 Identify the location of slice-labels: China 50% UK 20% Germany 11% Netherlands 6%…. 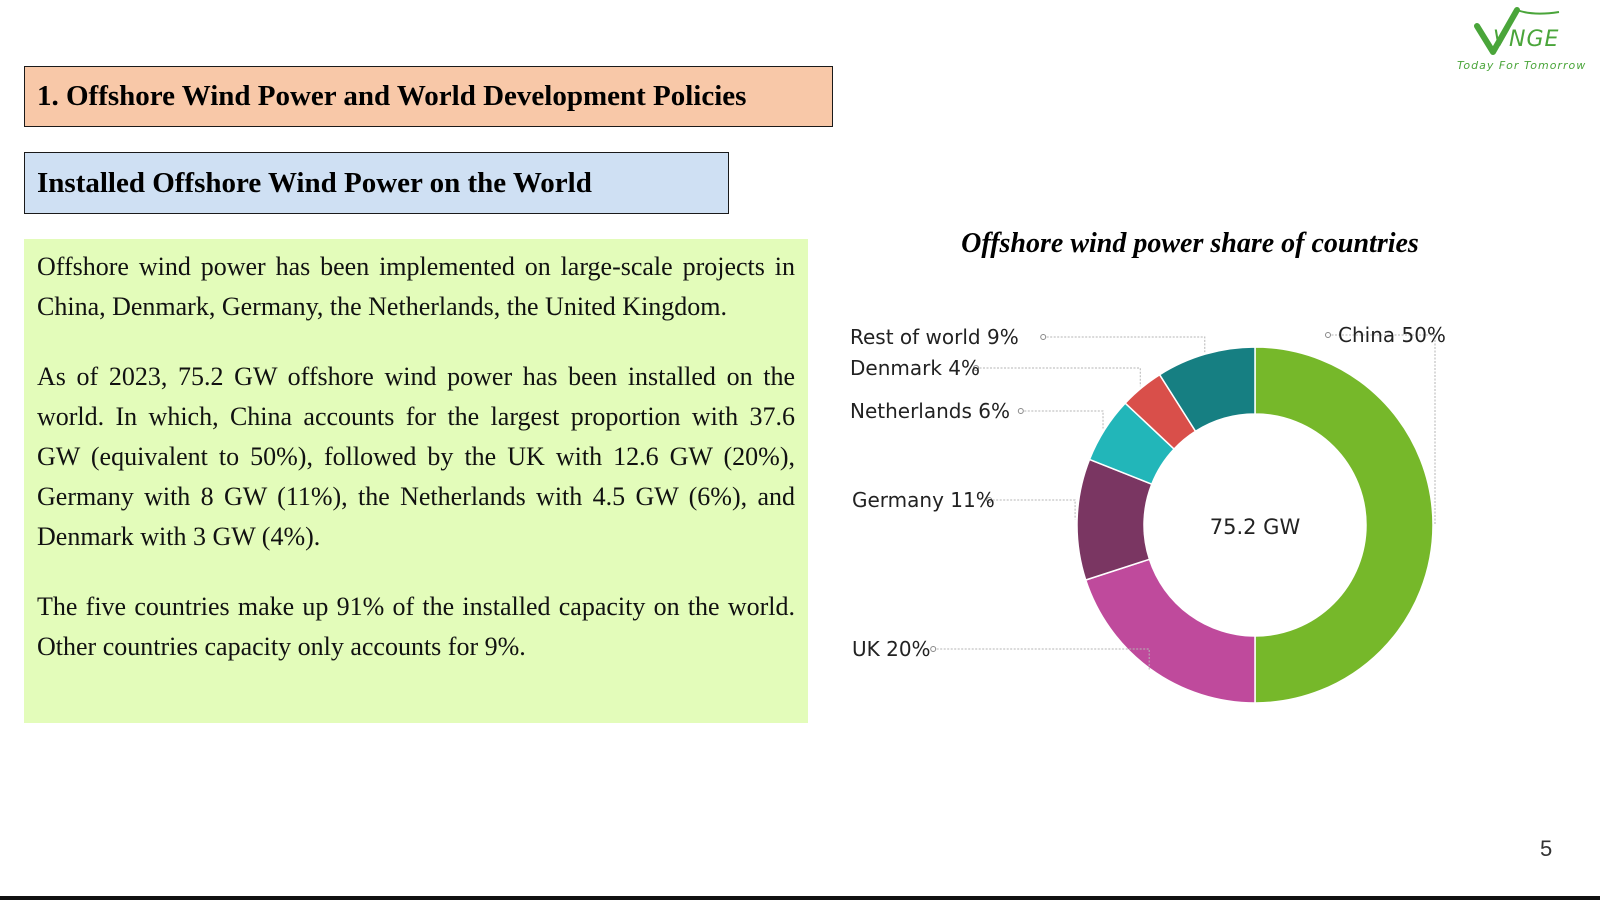
(1148, 492).